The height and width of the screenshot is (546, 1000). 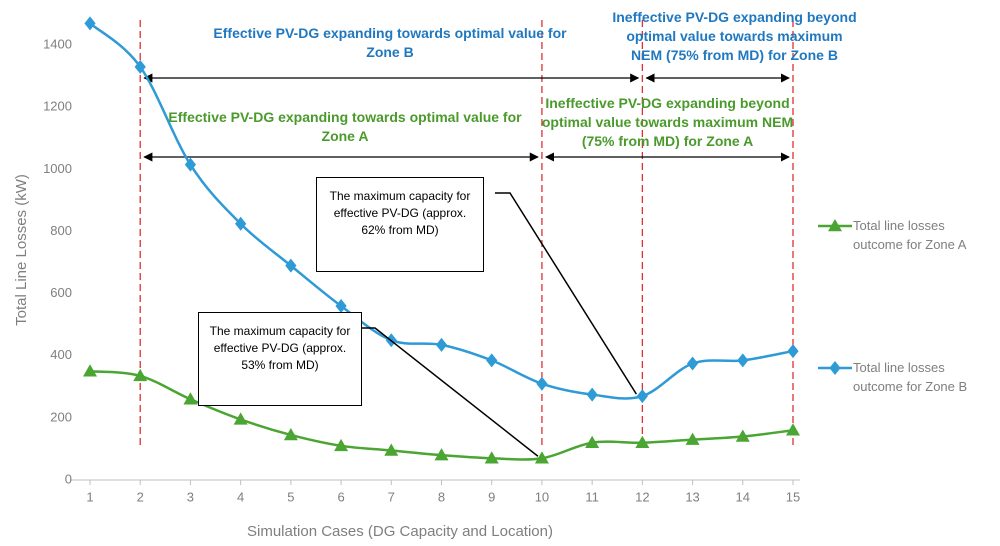 What do you see at coordinates (89, 496) in the screenshot?
I see `x-tick-label: 1` at bounding box center [89, 496].